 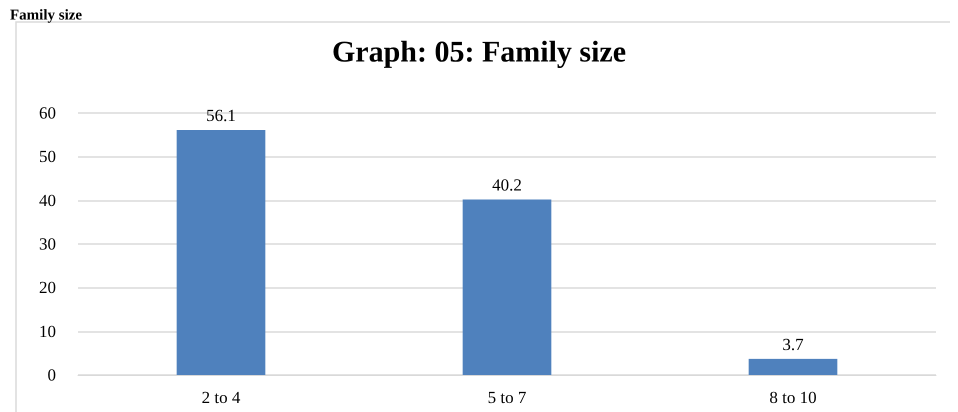 I want to click on y-tick-label: 10, so click(x=47, y=331).